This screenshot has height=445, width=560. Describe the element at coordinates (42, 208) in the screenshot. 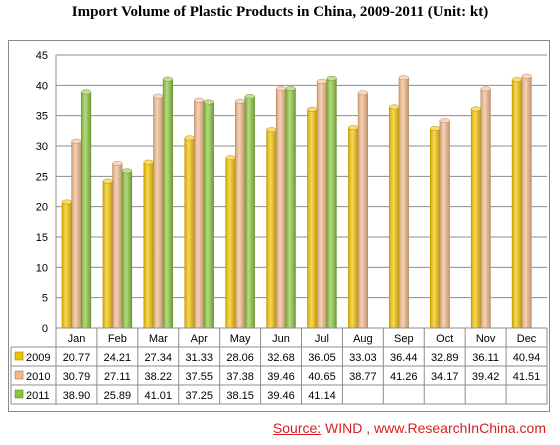

I see `y-tick-label: 20` at that location.